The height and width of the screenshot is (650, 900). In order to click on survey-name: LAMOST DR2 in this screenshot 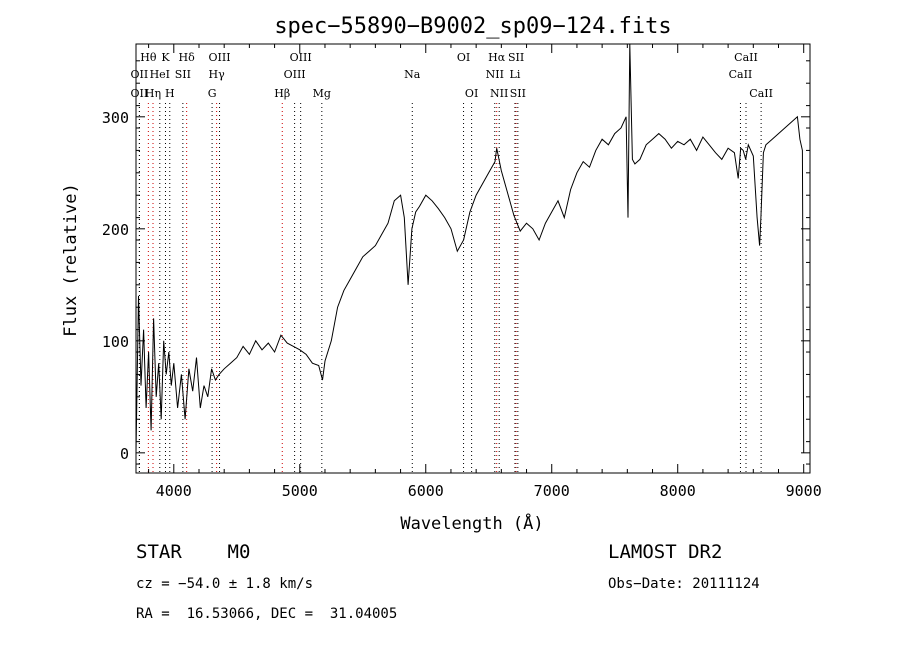, I will do `click(665, 552)`.